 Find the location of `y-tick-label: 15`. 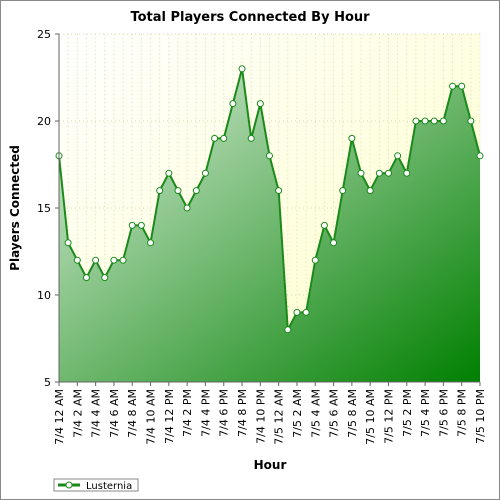

y-tick-label: 15 is located at coordinates (44, 208).